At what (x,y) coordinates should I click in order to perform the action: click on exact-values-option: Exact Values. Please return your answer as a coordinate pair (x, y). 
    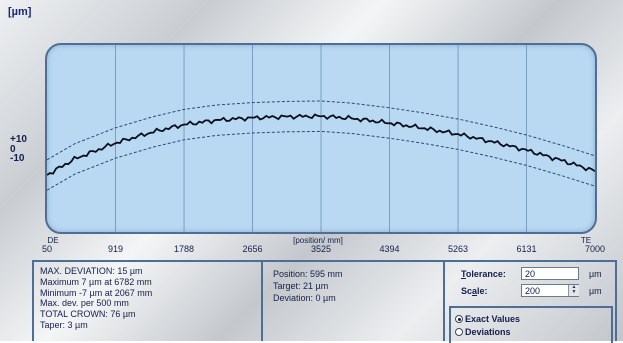
    Looking at the image, I should click on (488, 319).